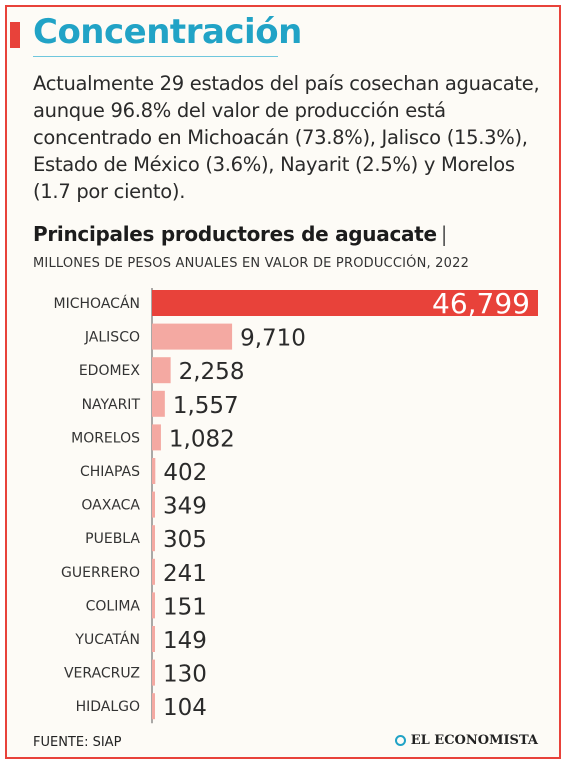  What do you see at coordinates (107, 639) in the screenshot?
I see `category-label: YUCATÁN` at bounding box center [107, 639].